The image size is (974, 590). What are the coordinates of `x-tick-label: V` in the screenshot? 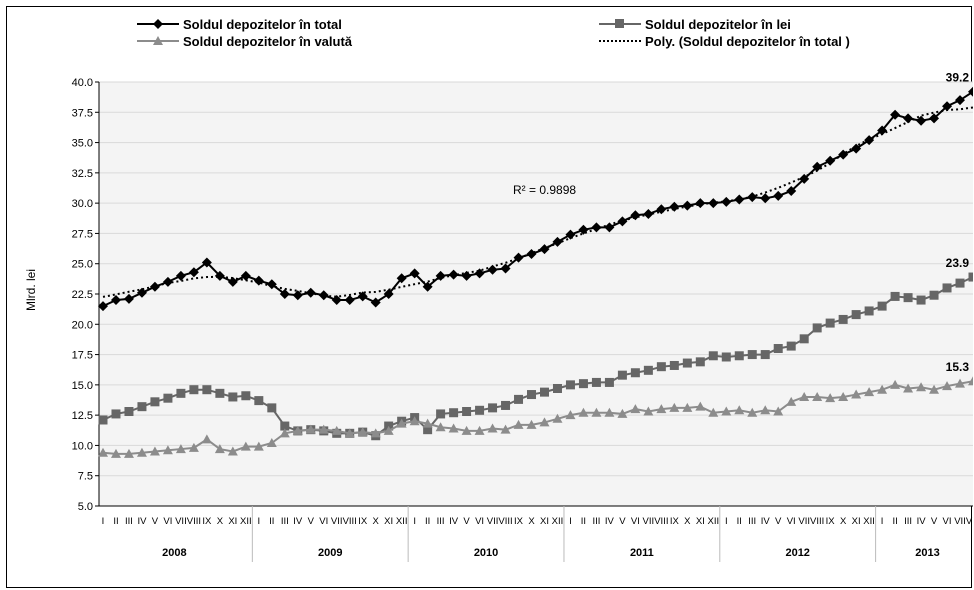 It's located at (466, 521).